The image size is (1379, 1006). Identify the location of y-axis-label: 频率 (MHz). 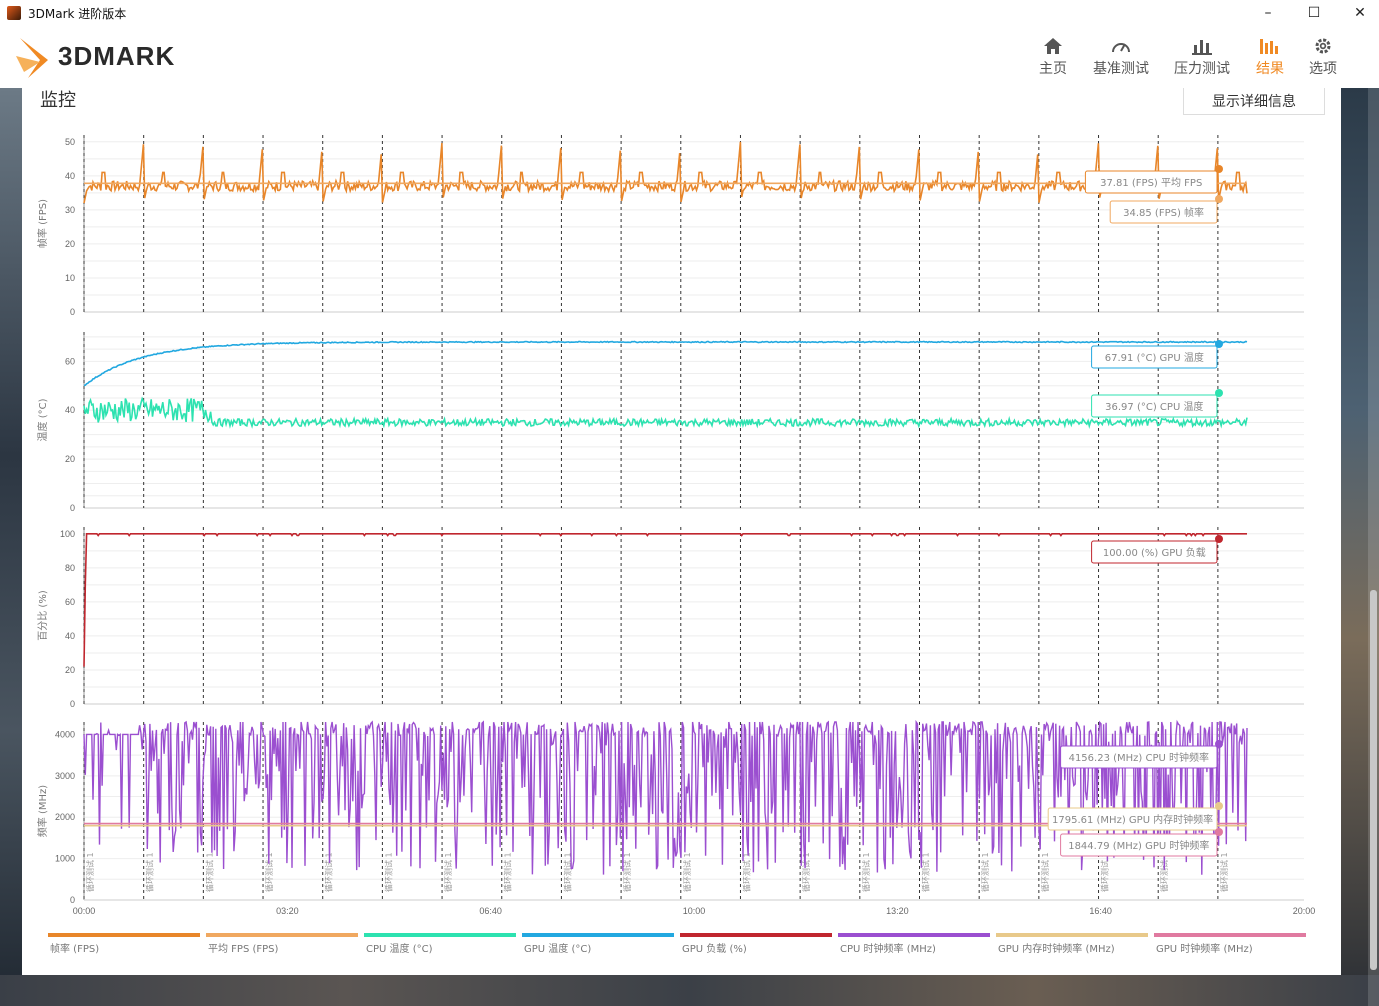
(42, 811).